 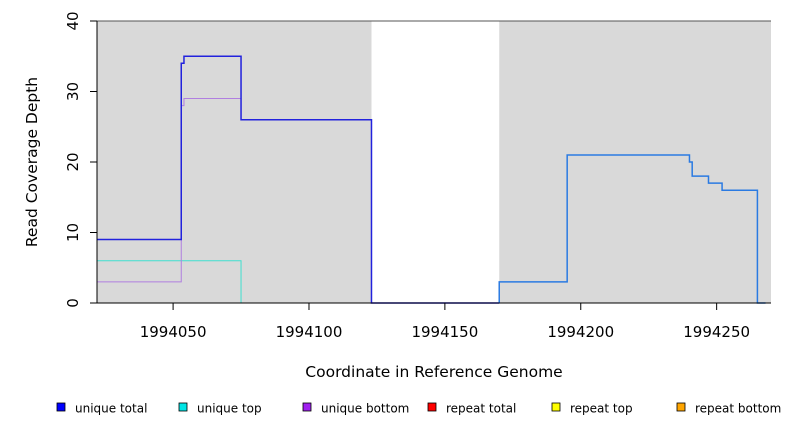 I want to click on y-tick-label: 0, so click(x=73, y=303).